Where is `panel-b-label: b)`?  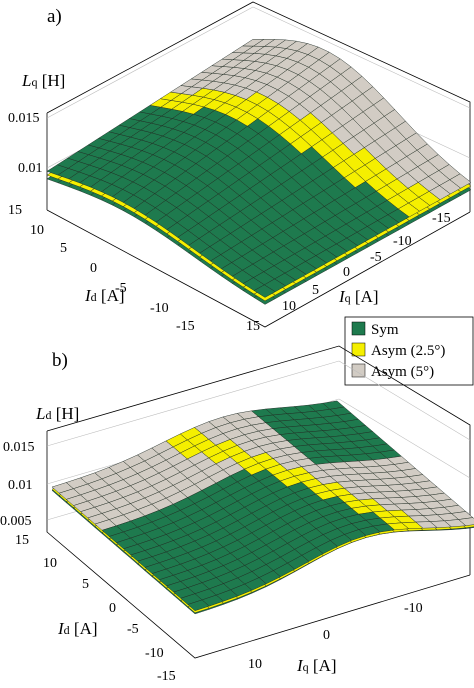
panel-b-label: b) is located at coordinates (60, 360).